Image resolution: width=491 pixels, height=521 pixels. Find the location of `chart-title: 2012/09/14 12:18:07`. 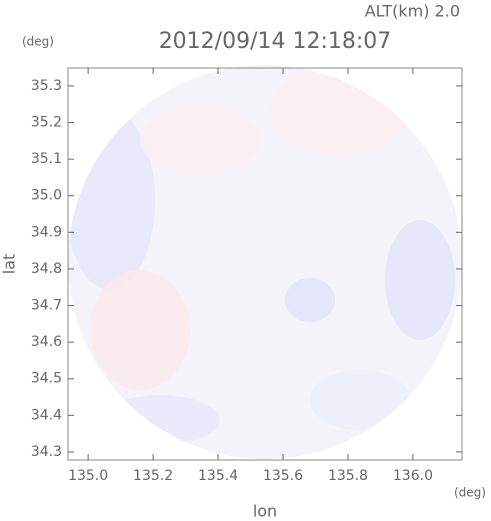

chart-title: 2012/09/14 12:18:07 is located at coordinates (275, 41).